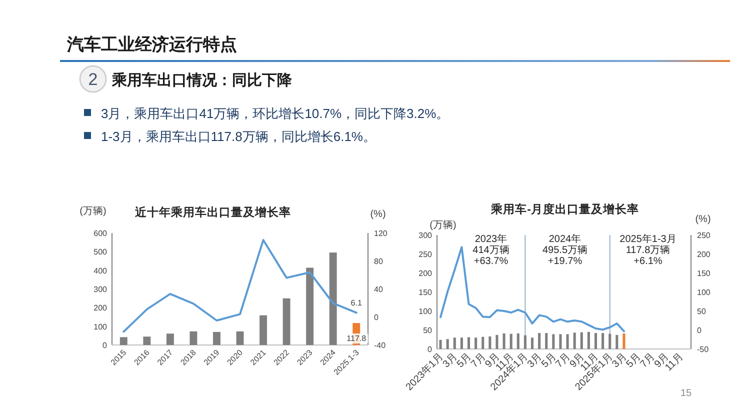 This screenshot has height=412, width=755. Describe the element at coordinates (701, 311) in the screenshot. I see `y2tick: 50` at that location.